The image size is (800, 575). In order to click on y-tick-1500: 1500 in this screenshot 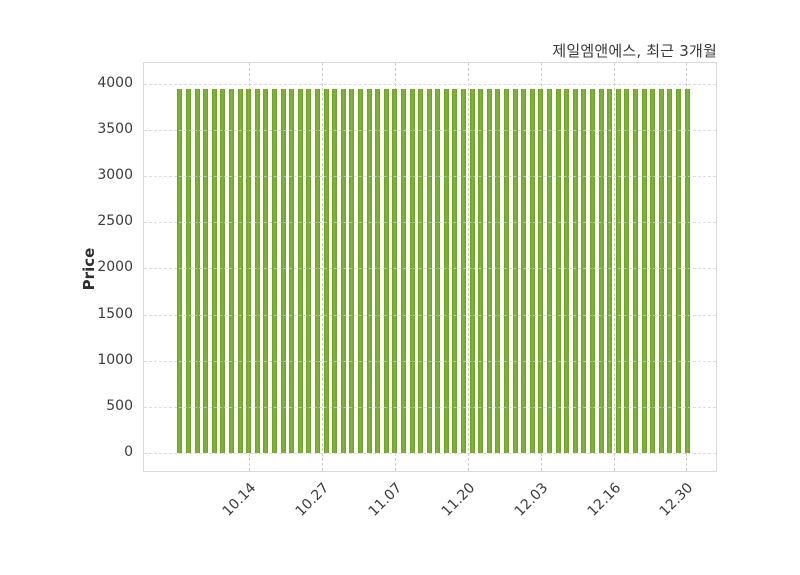, I will do `click(115, 313)`.